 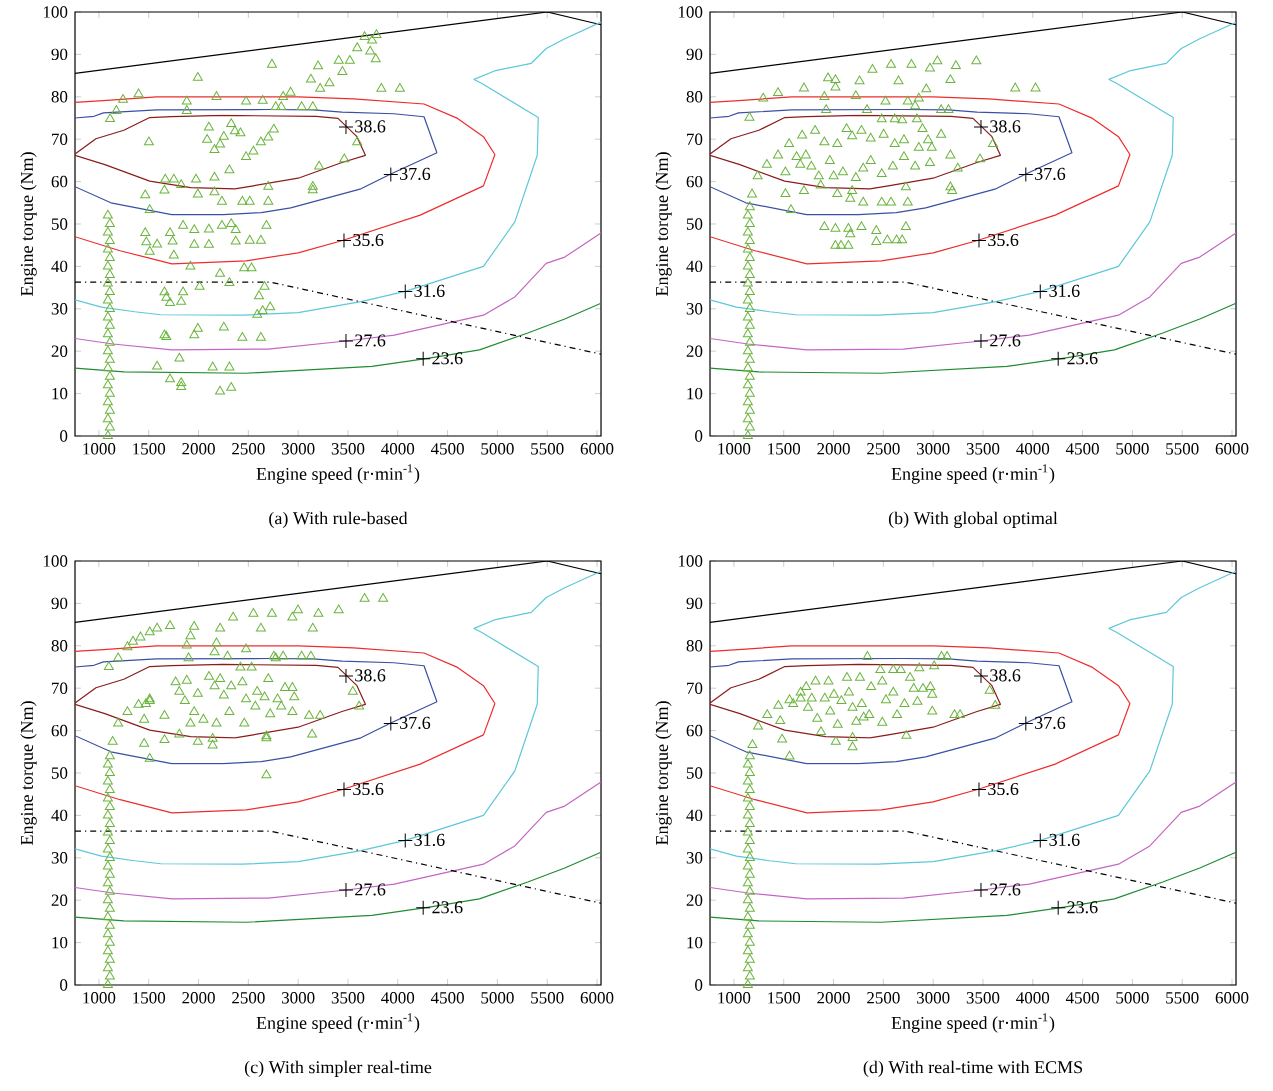 What do you see at coordinates (338, 519) in the screenshot?
I see `text: (a) With rule-based` at bounding box center [338, 519].